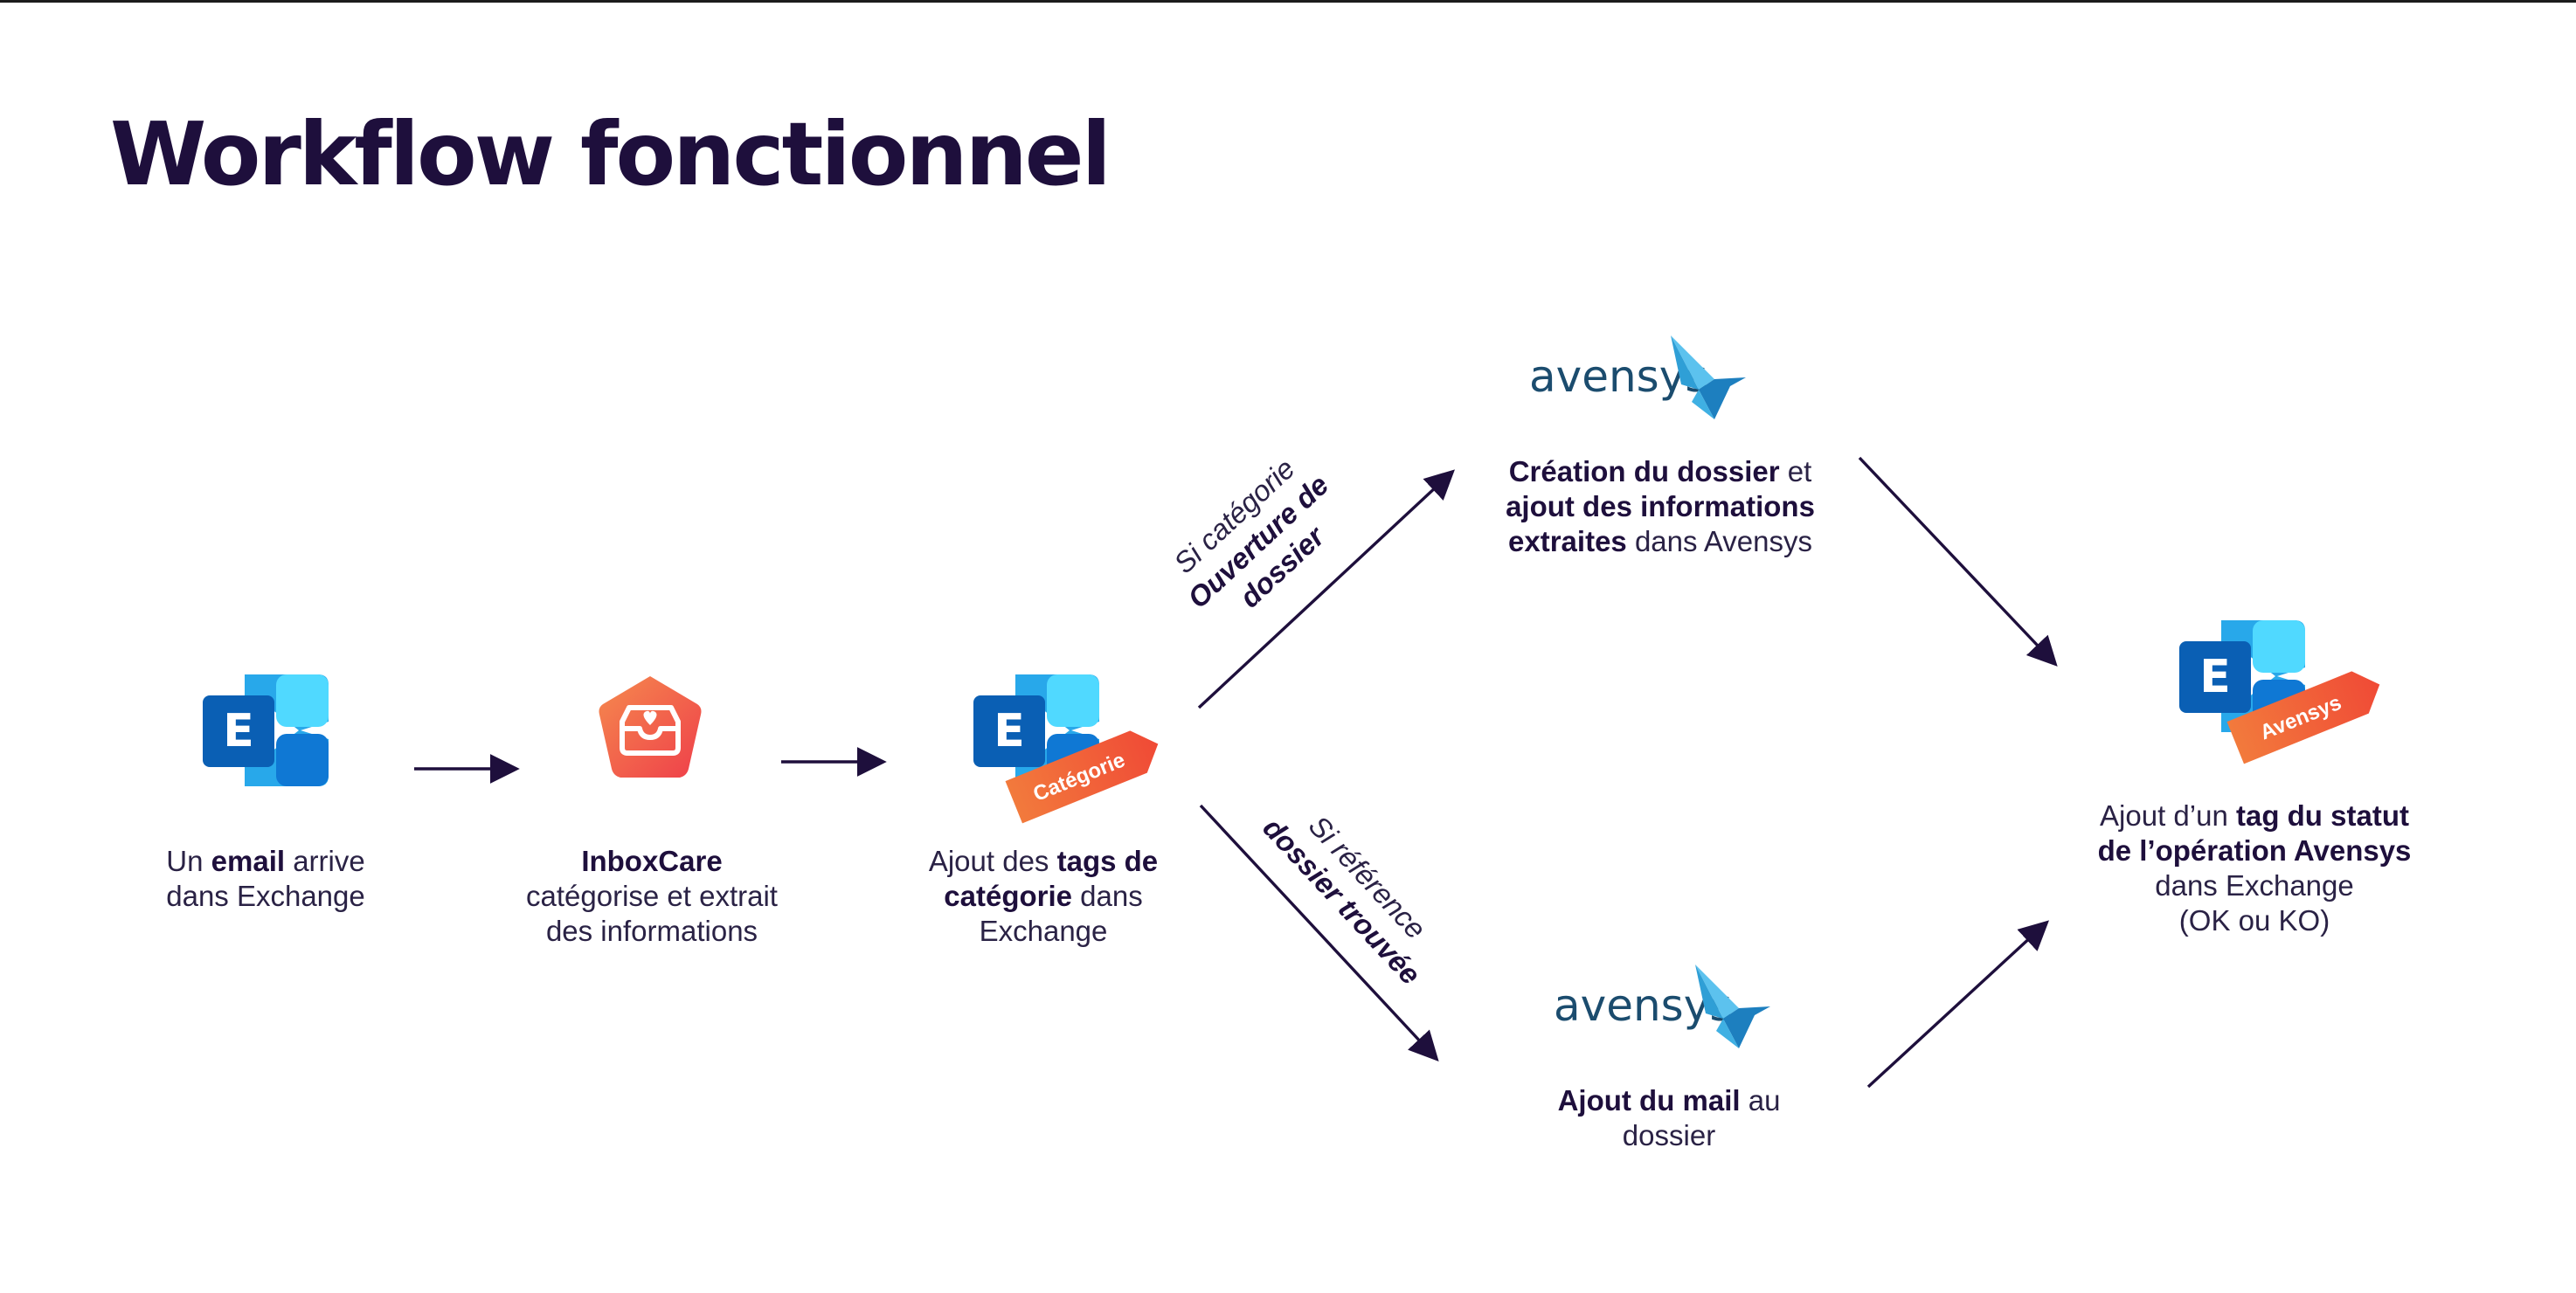 This screenshot has height=1293, width=2576. Describe the element at coordinates (1958, 1004) in the screenshot. I see `arrow-ajout-mail-to-status` at that location.